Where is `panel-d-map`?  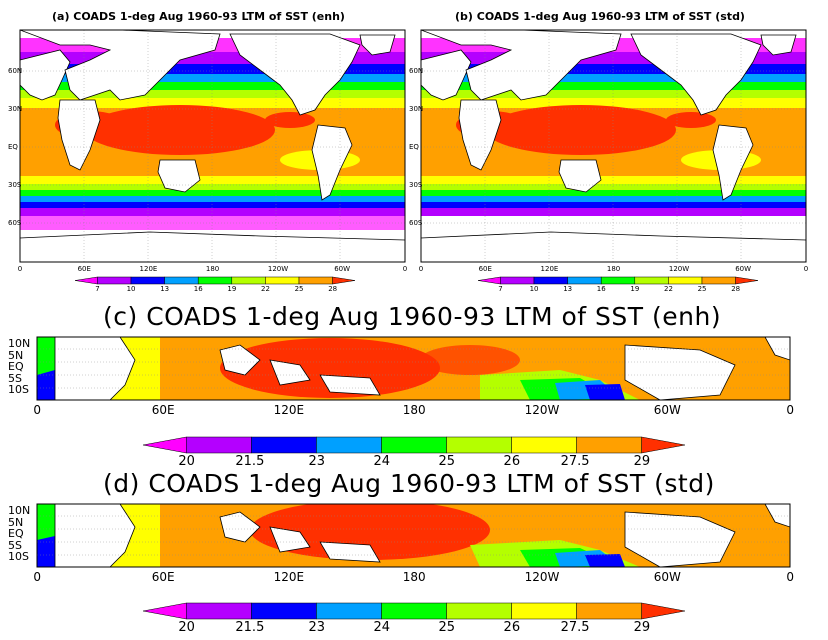
panel-d-map is located at coordinates (413, 535).